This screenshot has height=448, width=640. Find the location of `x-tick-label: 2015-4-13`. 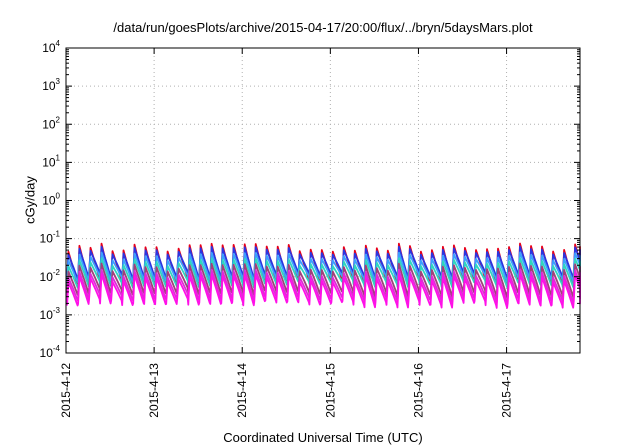

x-tick-label: 2015-4-13 is located at coordinates (154, 390).